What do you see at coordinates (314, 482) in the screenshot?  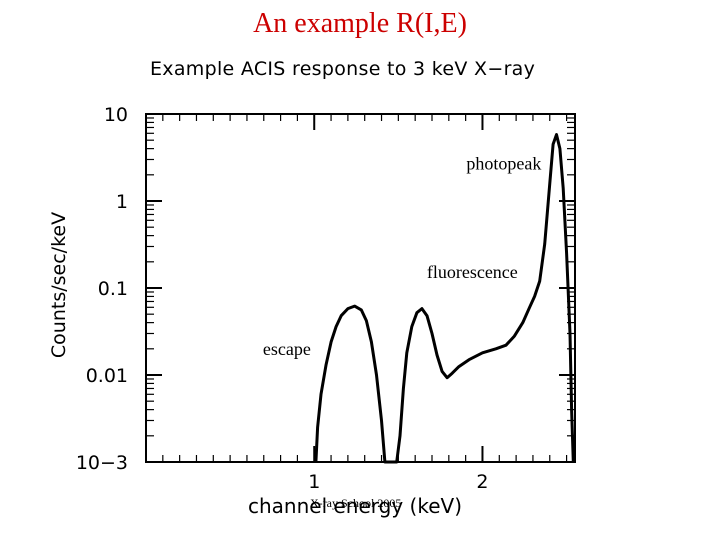 I see `x-tick-label: 1` at bounding box center [314, 482].